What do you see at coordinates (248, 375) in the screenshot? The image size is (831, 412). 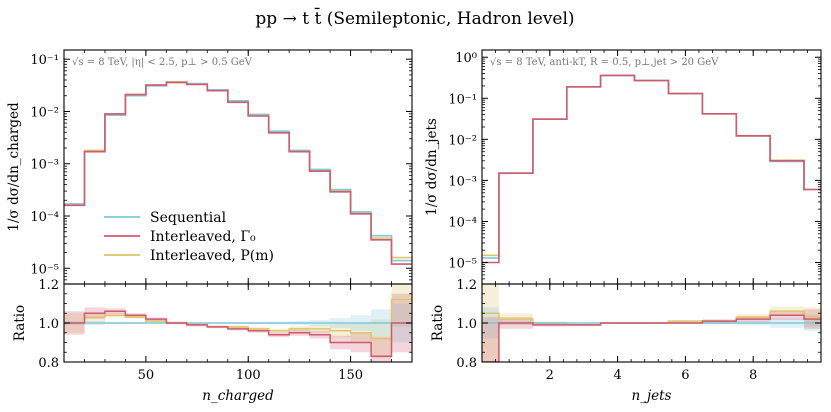 I see `x-tick-label: 100` at bounding box center [248, 375].